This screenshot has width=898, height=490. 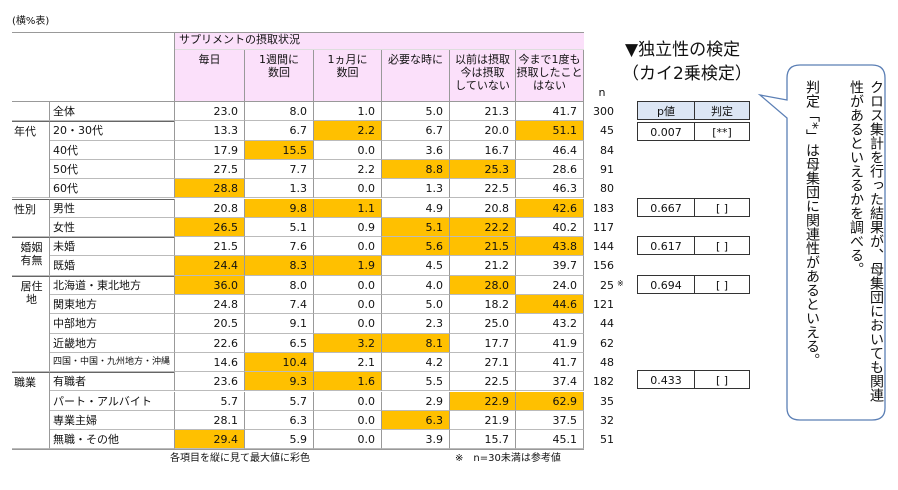 I want to click on cell: 40.2, so click(x=550, y=227).